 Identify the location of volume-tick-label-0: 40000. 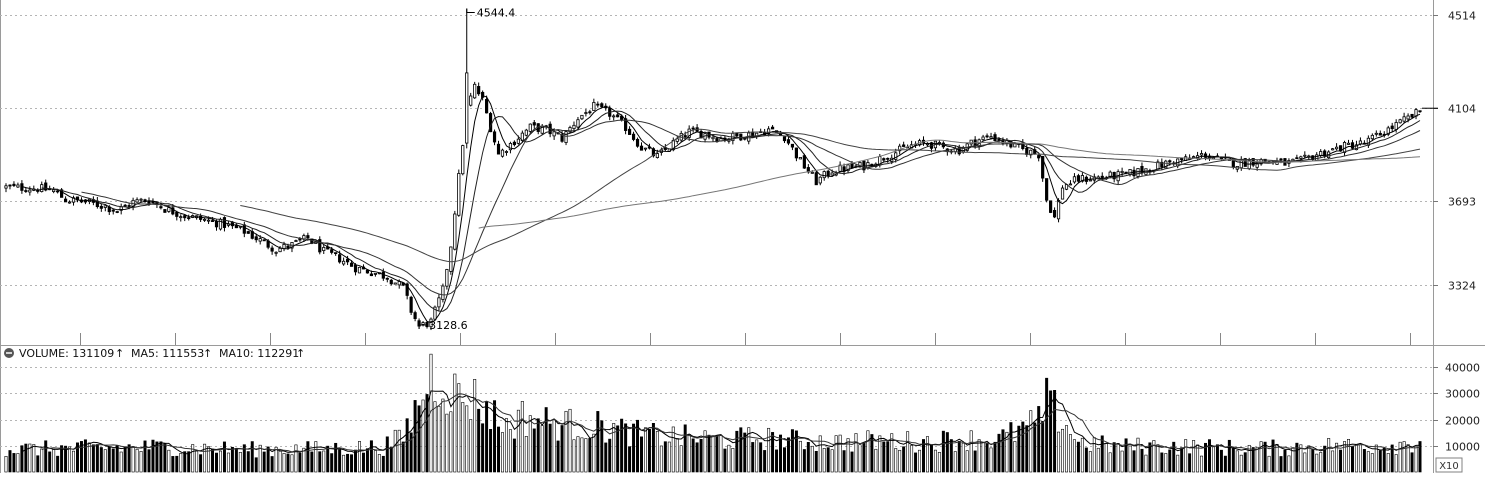
(1462, 368).